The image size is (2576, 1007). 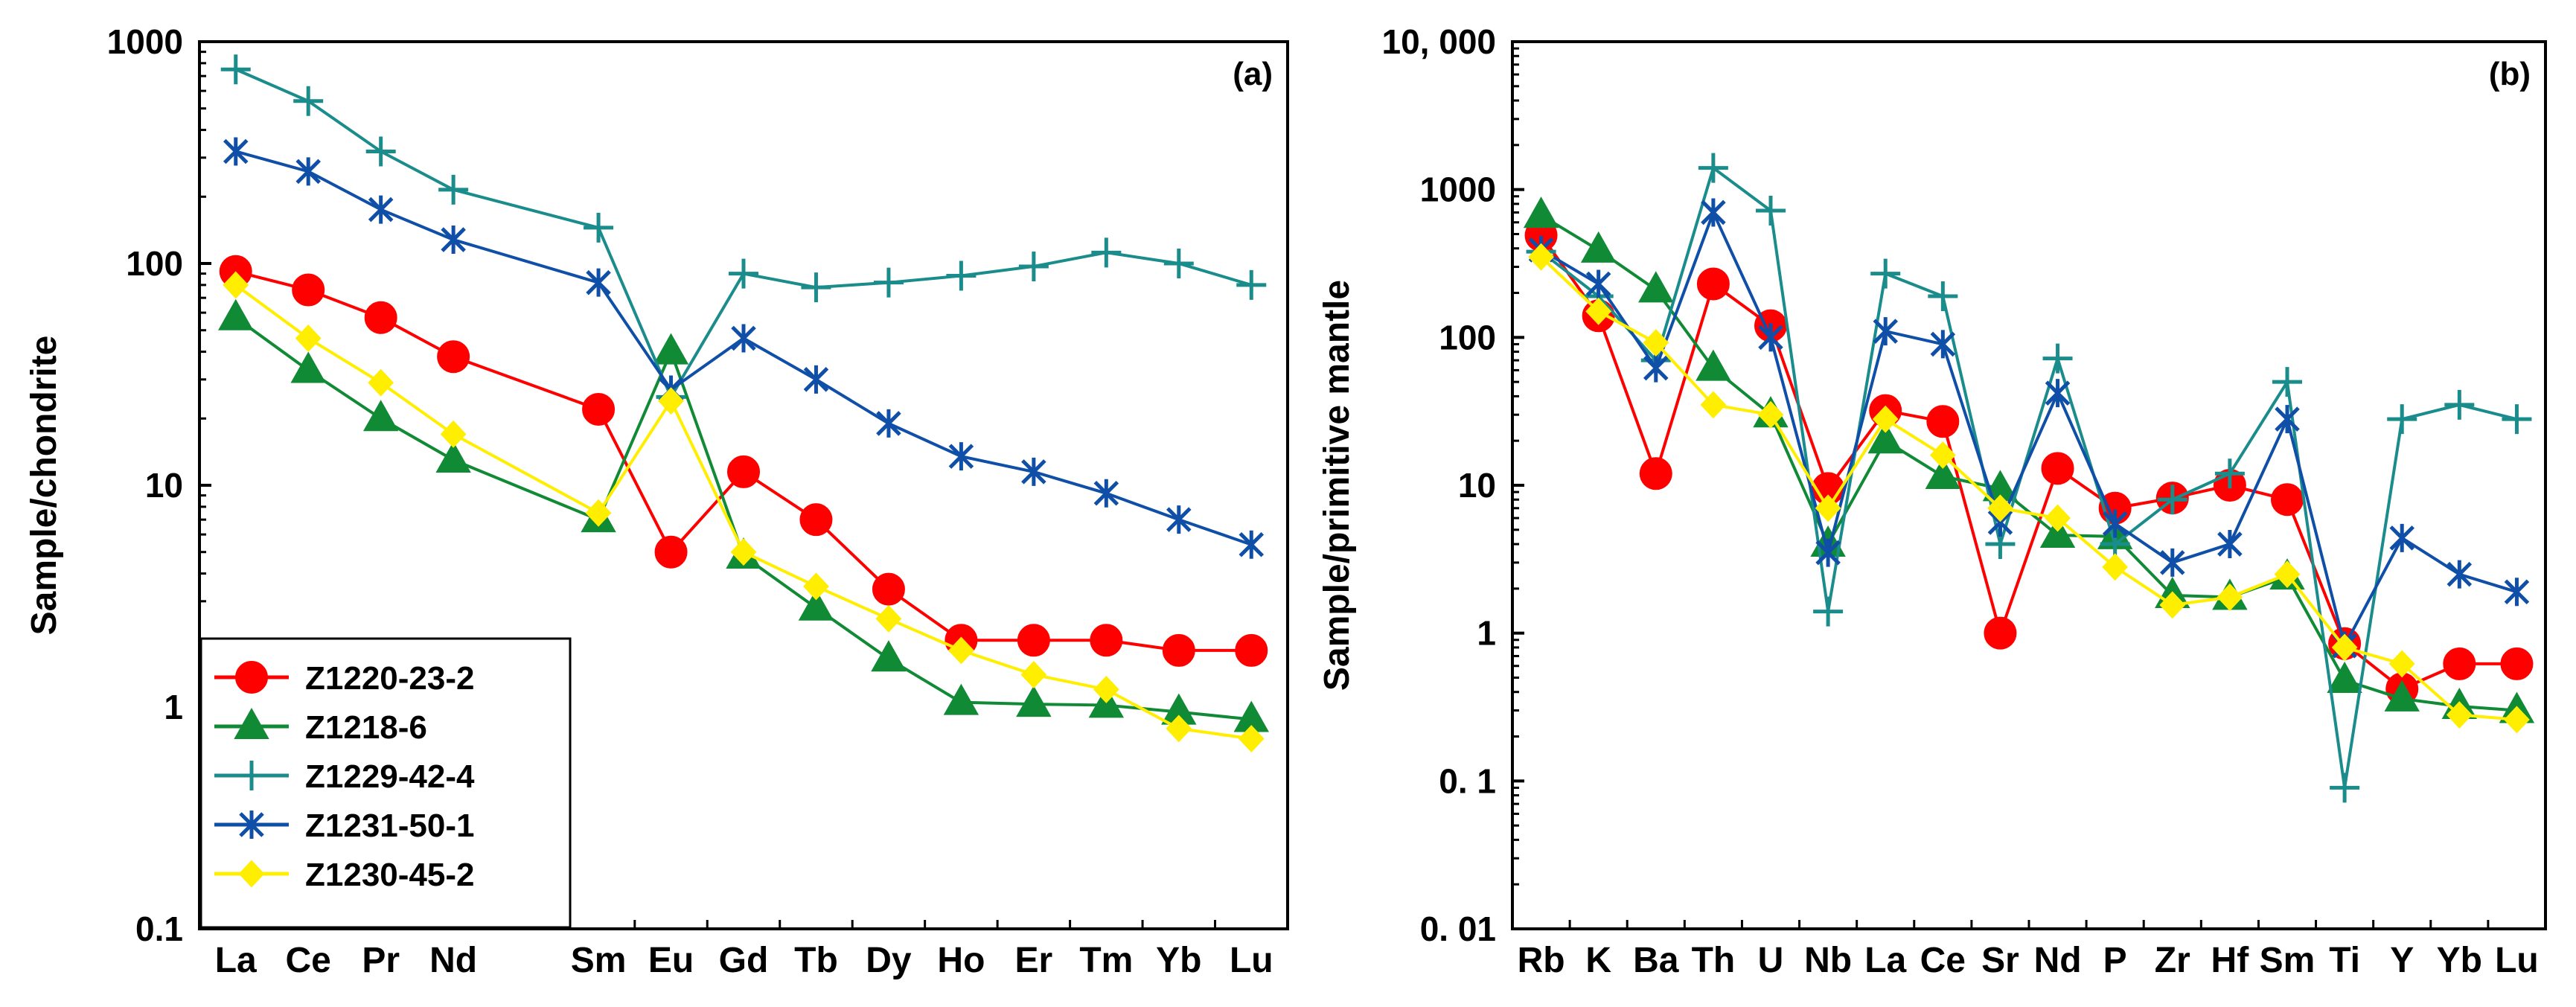 What do you see at coordinates (344, 776) in the screenshot?
I see `legend-entry: Z1229-42-4` at bounding box center [344, 776].